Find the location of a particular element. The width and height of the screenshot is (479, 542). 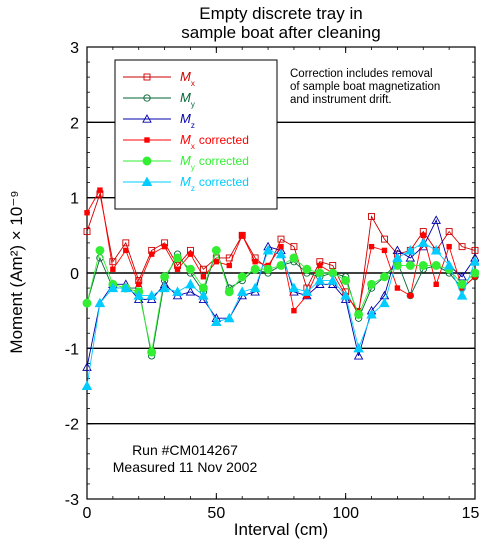

y-tick-label-2: 1 is located at coordinates (74, 199).